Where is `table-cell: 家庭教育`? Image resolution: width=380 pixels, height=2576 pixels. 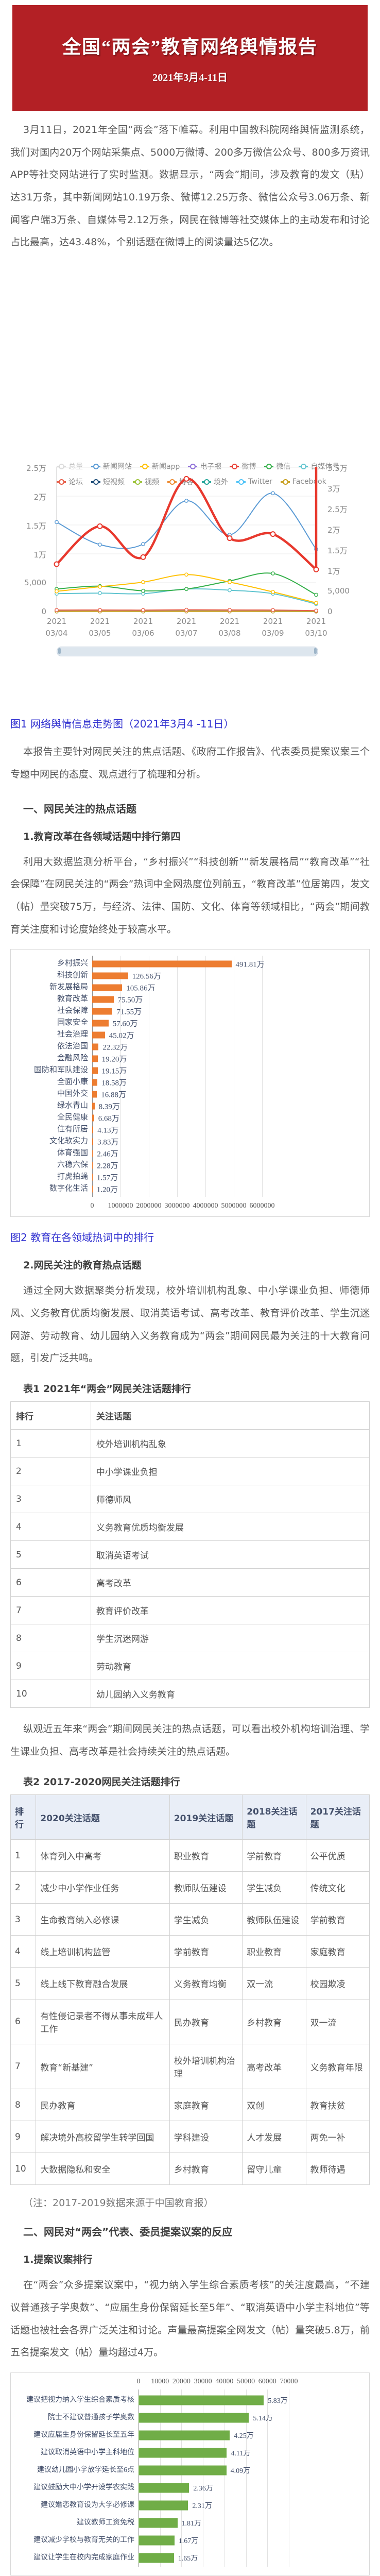 table-cell: 家庭教育 is located at coordinates (206, 2105).